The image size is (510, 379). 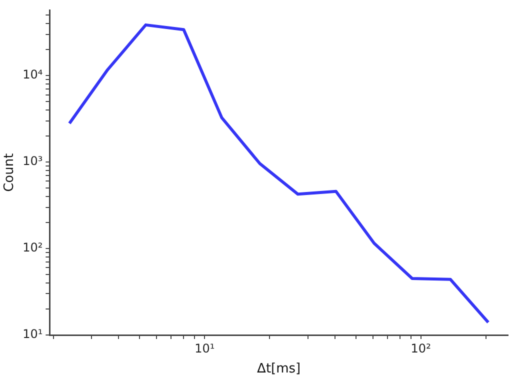 What do you see at coordinates (32, 247) in the screenshot?
I see `y-tick-label: 10²` at bounding box center [32, 247].